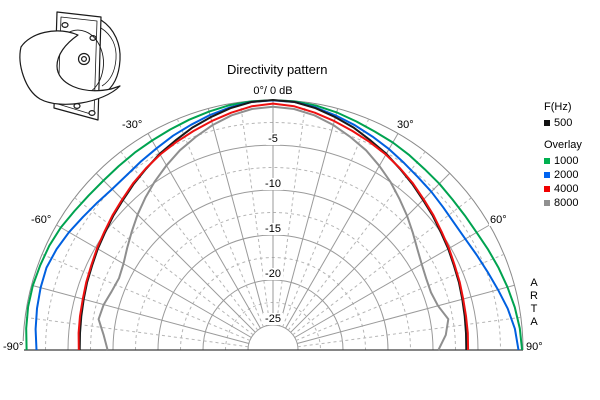 This screenshot has width=600, height=400. What do you see at coordinates (534, 296) in the screenshot?
I see `arta-letter: R` at bounding box center [534, 296].